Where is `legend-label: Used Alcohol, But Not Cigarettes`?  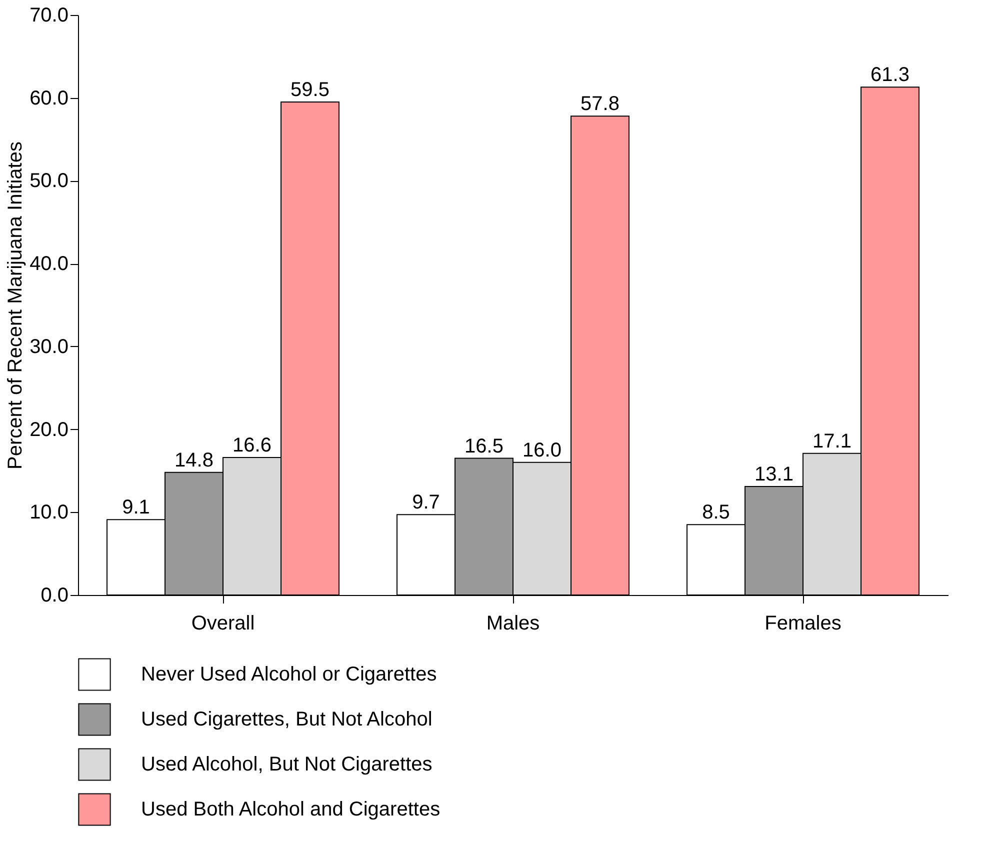
legend-label: Used Alcohol, But Not Cigarettes is located at coordinates (286, 765).